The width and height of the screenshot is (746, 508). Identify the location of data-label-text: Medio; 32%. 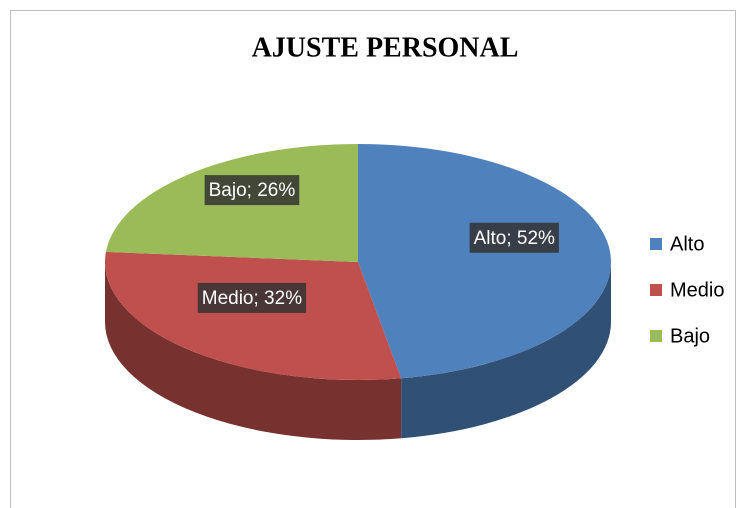
(252, 298).